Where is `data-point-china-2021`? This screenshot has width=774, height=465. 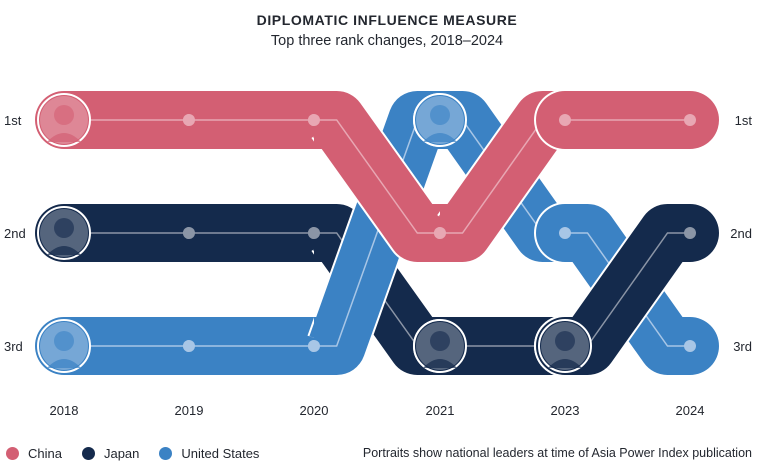 data-point-china-2021 is located at coordinates (440, 233).